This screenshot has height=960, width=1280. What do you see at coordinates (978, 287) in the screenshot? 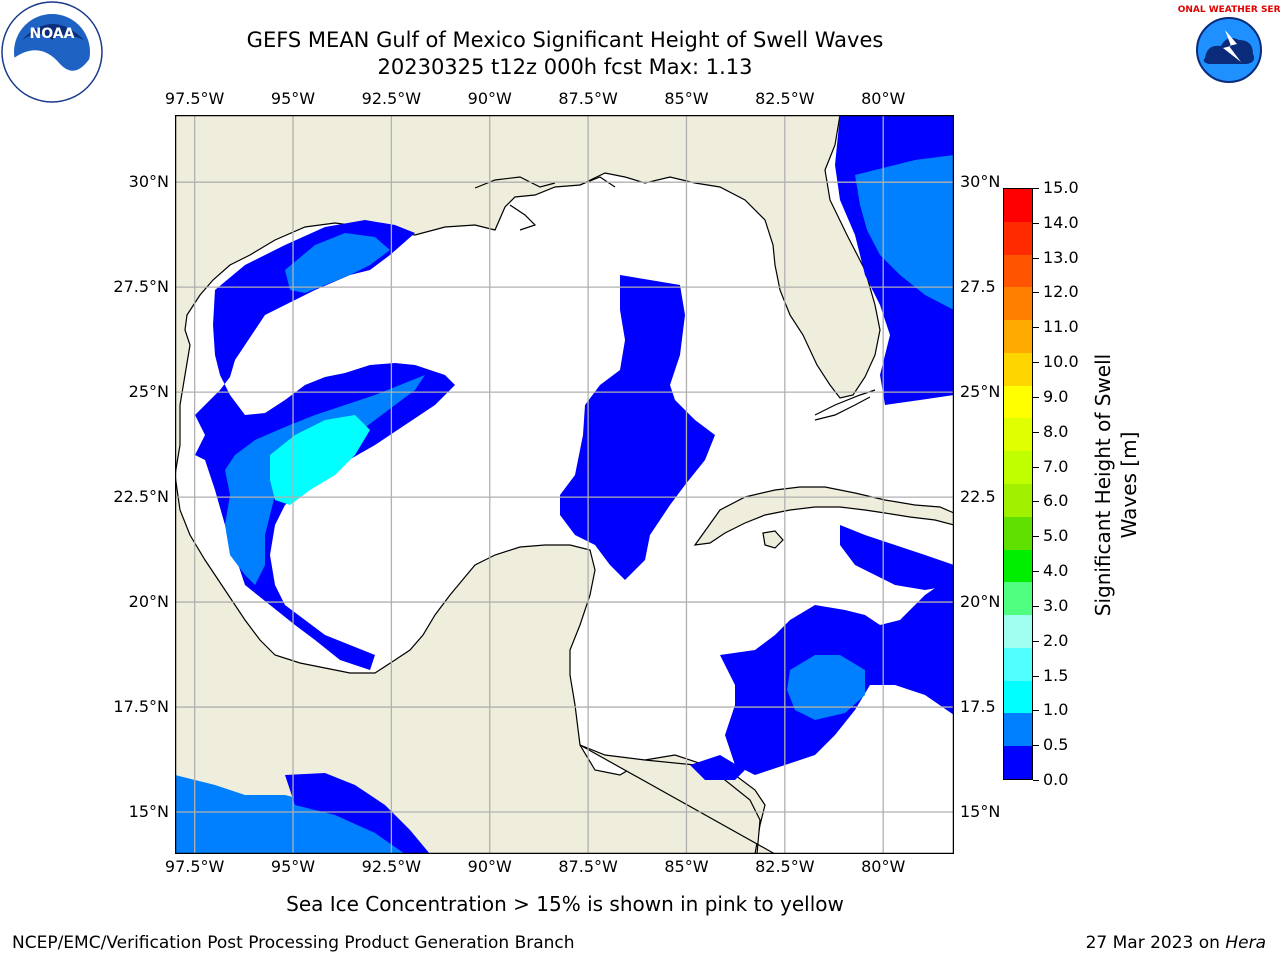
I see `lat-label-right: 27.5` at bounding box center [978, 287].